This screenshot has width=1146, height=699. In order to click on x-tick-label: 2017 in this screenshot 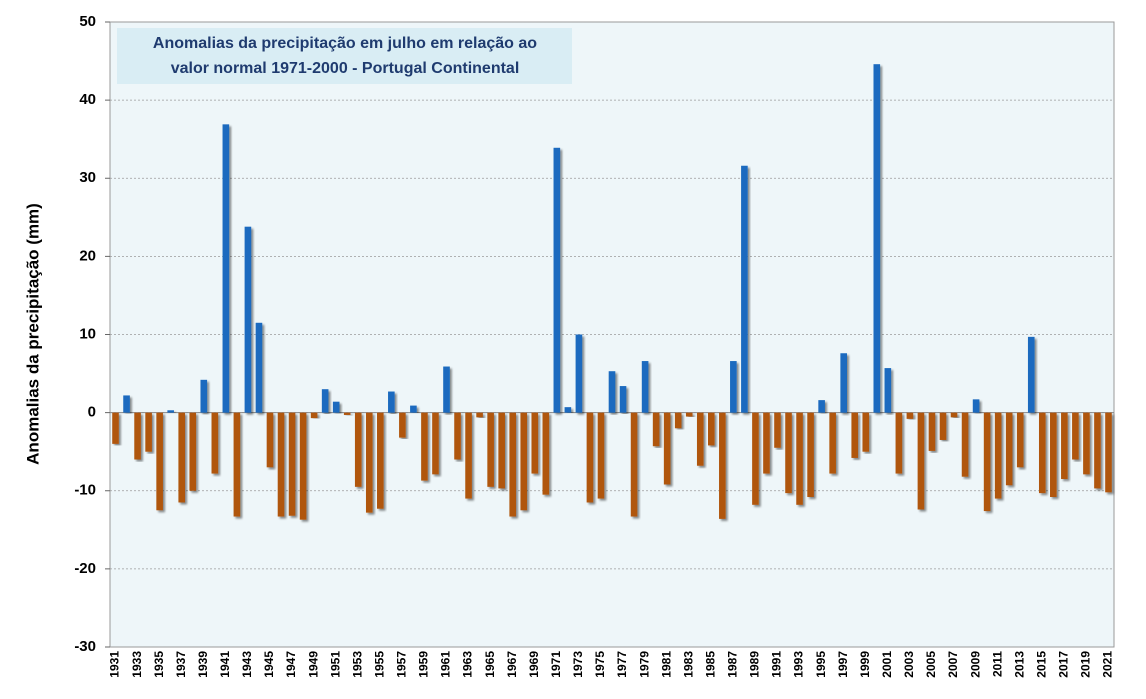, I will do `click(1064, 664)`.